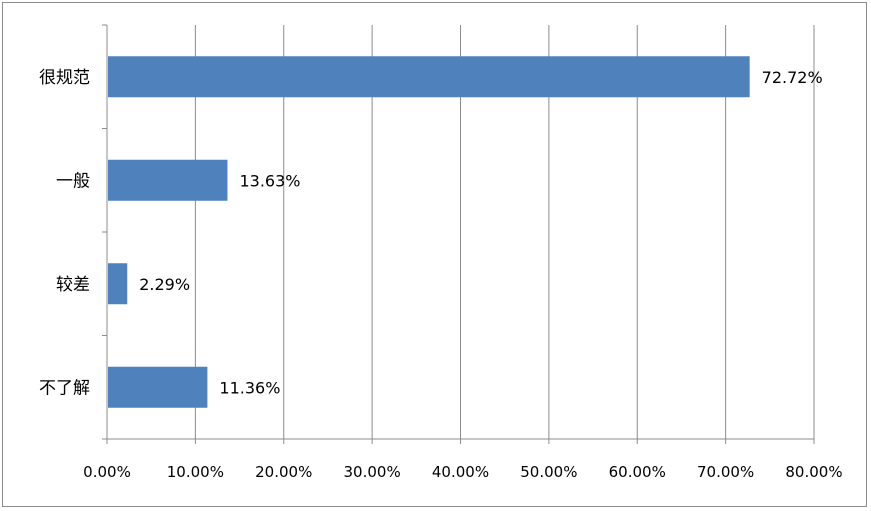 This screenshot has width=871, height=511. What do you see at coordinates (792, 77) in the screenshot?
I see `data-label: 72.72%` at bounding box center [792, 77].